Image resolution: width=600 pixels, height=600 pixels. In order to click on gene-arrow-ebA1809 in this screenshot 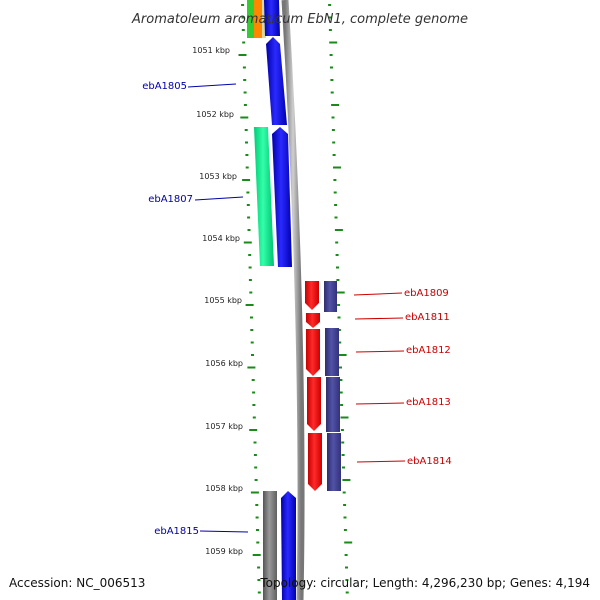, I will do `click(312, 295)`.